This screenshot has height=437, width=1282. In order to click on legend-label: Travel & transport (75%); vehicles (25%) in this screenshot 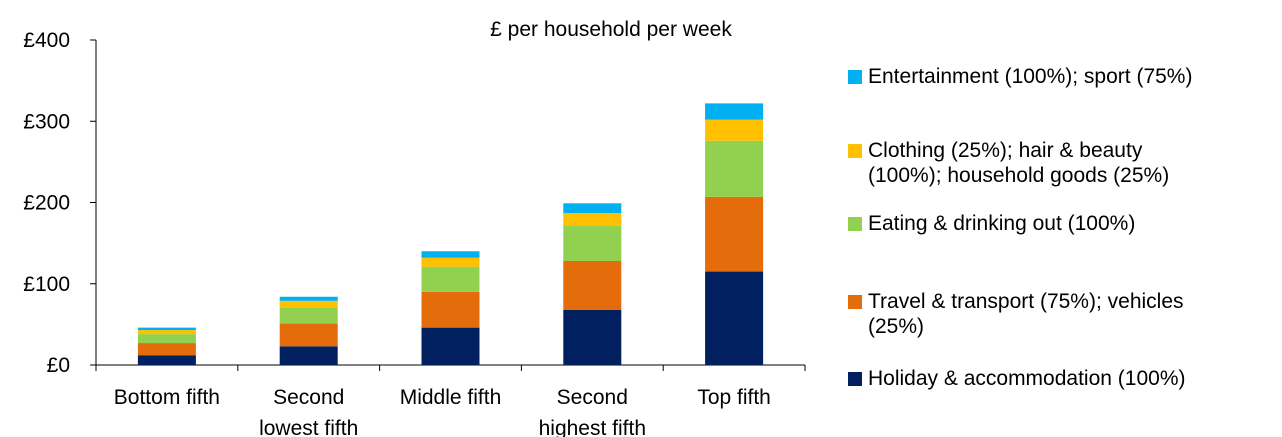, I will do `click(1026, 314)`.